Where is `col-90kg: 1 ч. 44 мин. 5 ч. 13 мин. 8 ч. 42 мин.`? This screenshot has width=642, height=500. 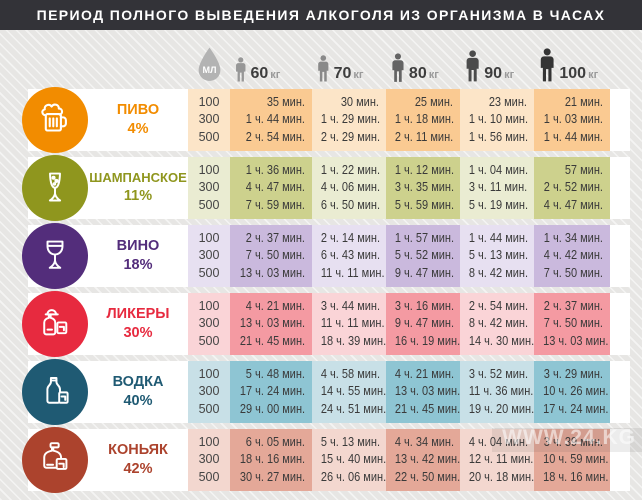
col-90kg: 1 ч. 44 мин. 5 ч. 13 мин. 8 ч. 42 мин. is located at coordinates (497, 256).